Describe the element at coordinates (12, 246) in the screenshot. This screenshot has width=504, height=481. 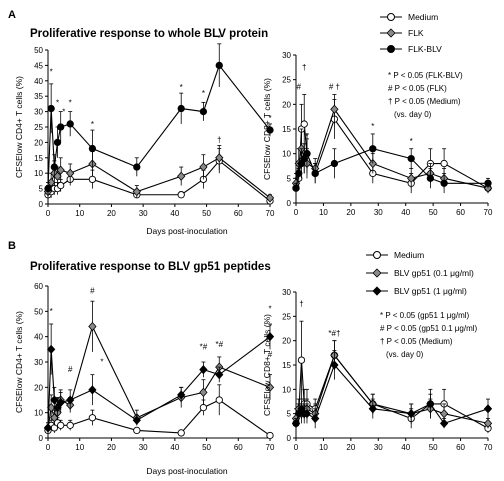
I see `panel-b-letter: B` at that location.